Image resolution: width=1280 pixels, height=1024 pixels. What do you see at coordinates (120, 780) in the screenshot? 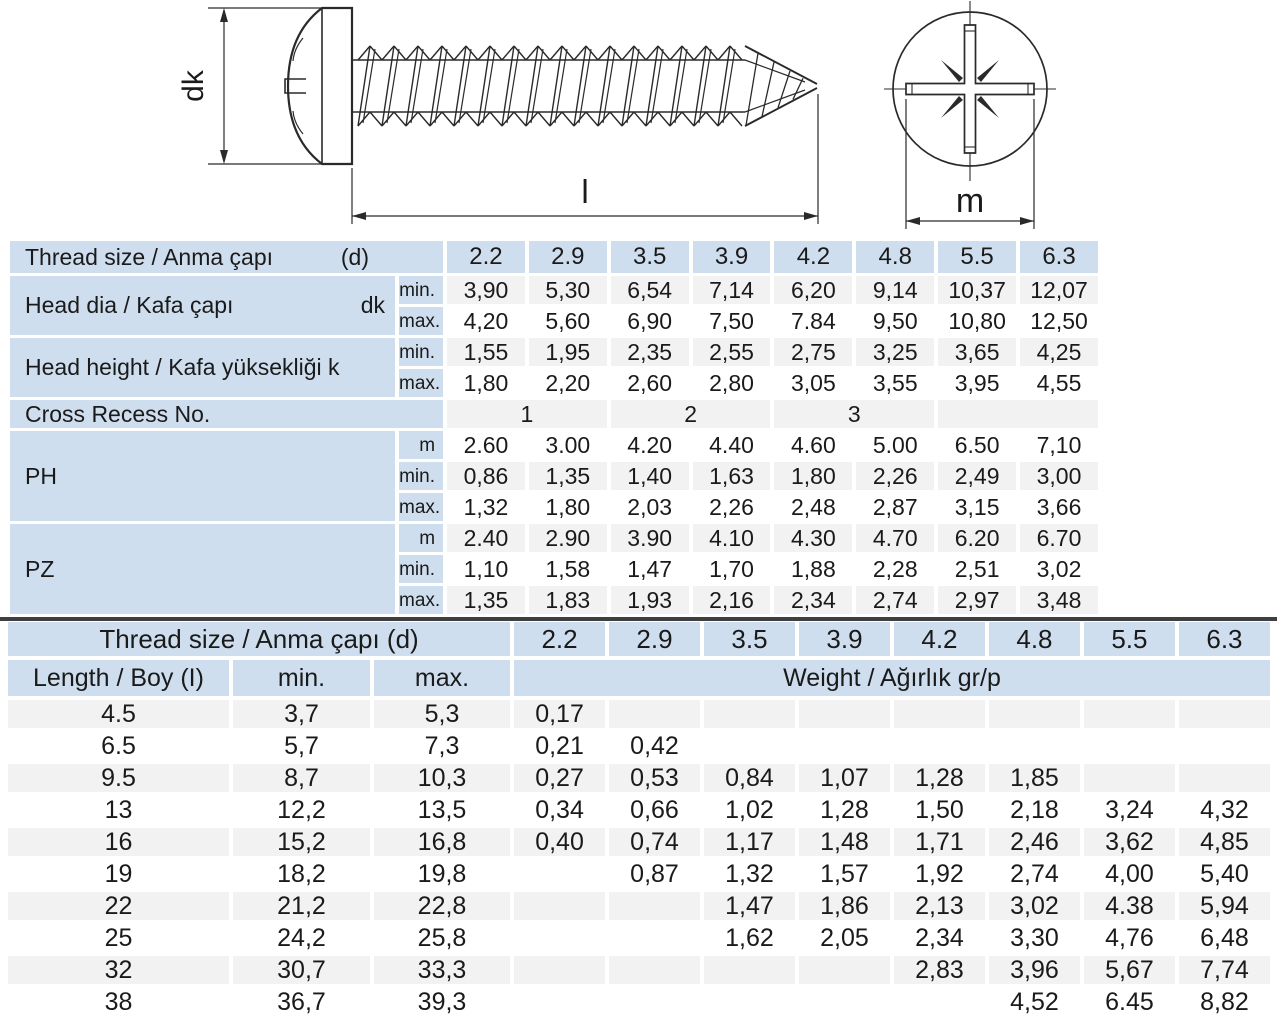
I see `t2-length-cell: 9.5` at bounding box center [120, 780].